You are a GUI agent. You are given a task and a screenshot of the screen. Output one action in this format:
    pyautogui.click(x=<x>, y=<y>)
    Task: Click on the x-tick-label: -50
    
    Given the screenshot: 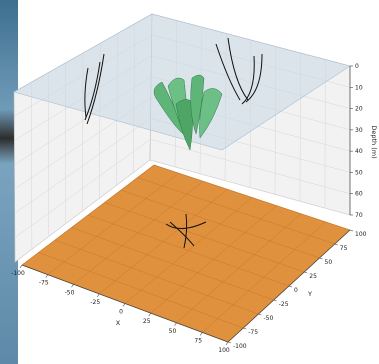 What is the action you would take?
    pyautogui.click(x=70, y=292)
    